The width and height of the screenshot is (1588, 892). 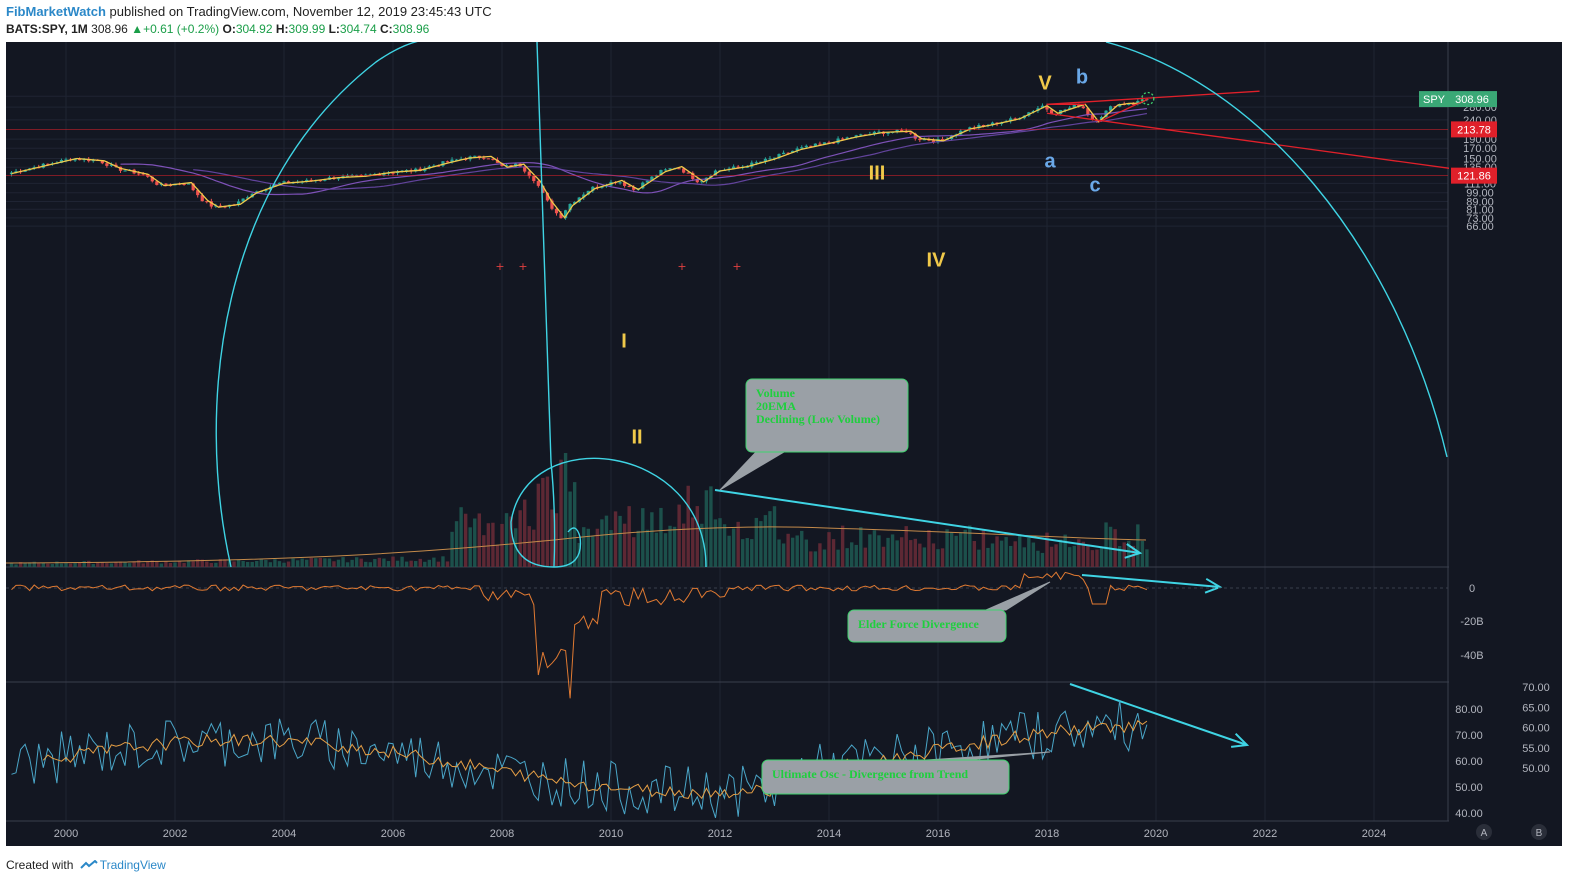 What do you see at coordinates (1480, 210) in the screenshot?
I see `price-tick-label: 81.00` at bounding box center [1480, 210].